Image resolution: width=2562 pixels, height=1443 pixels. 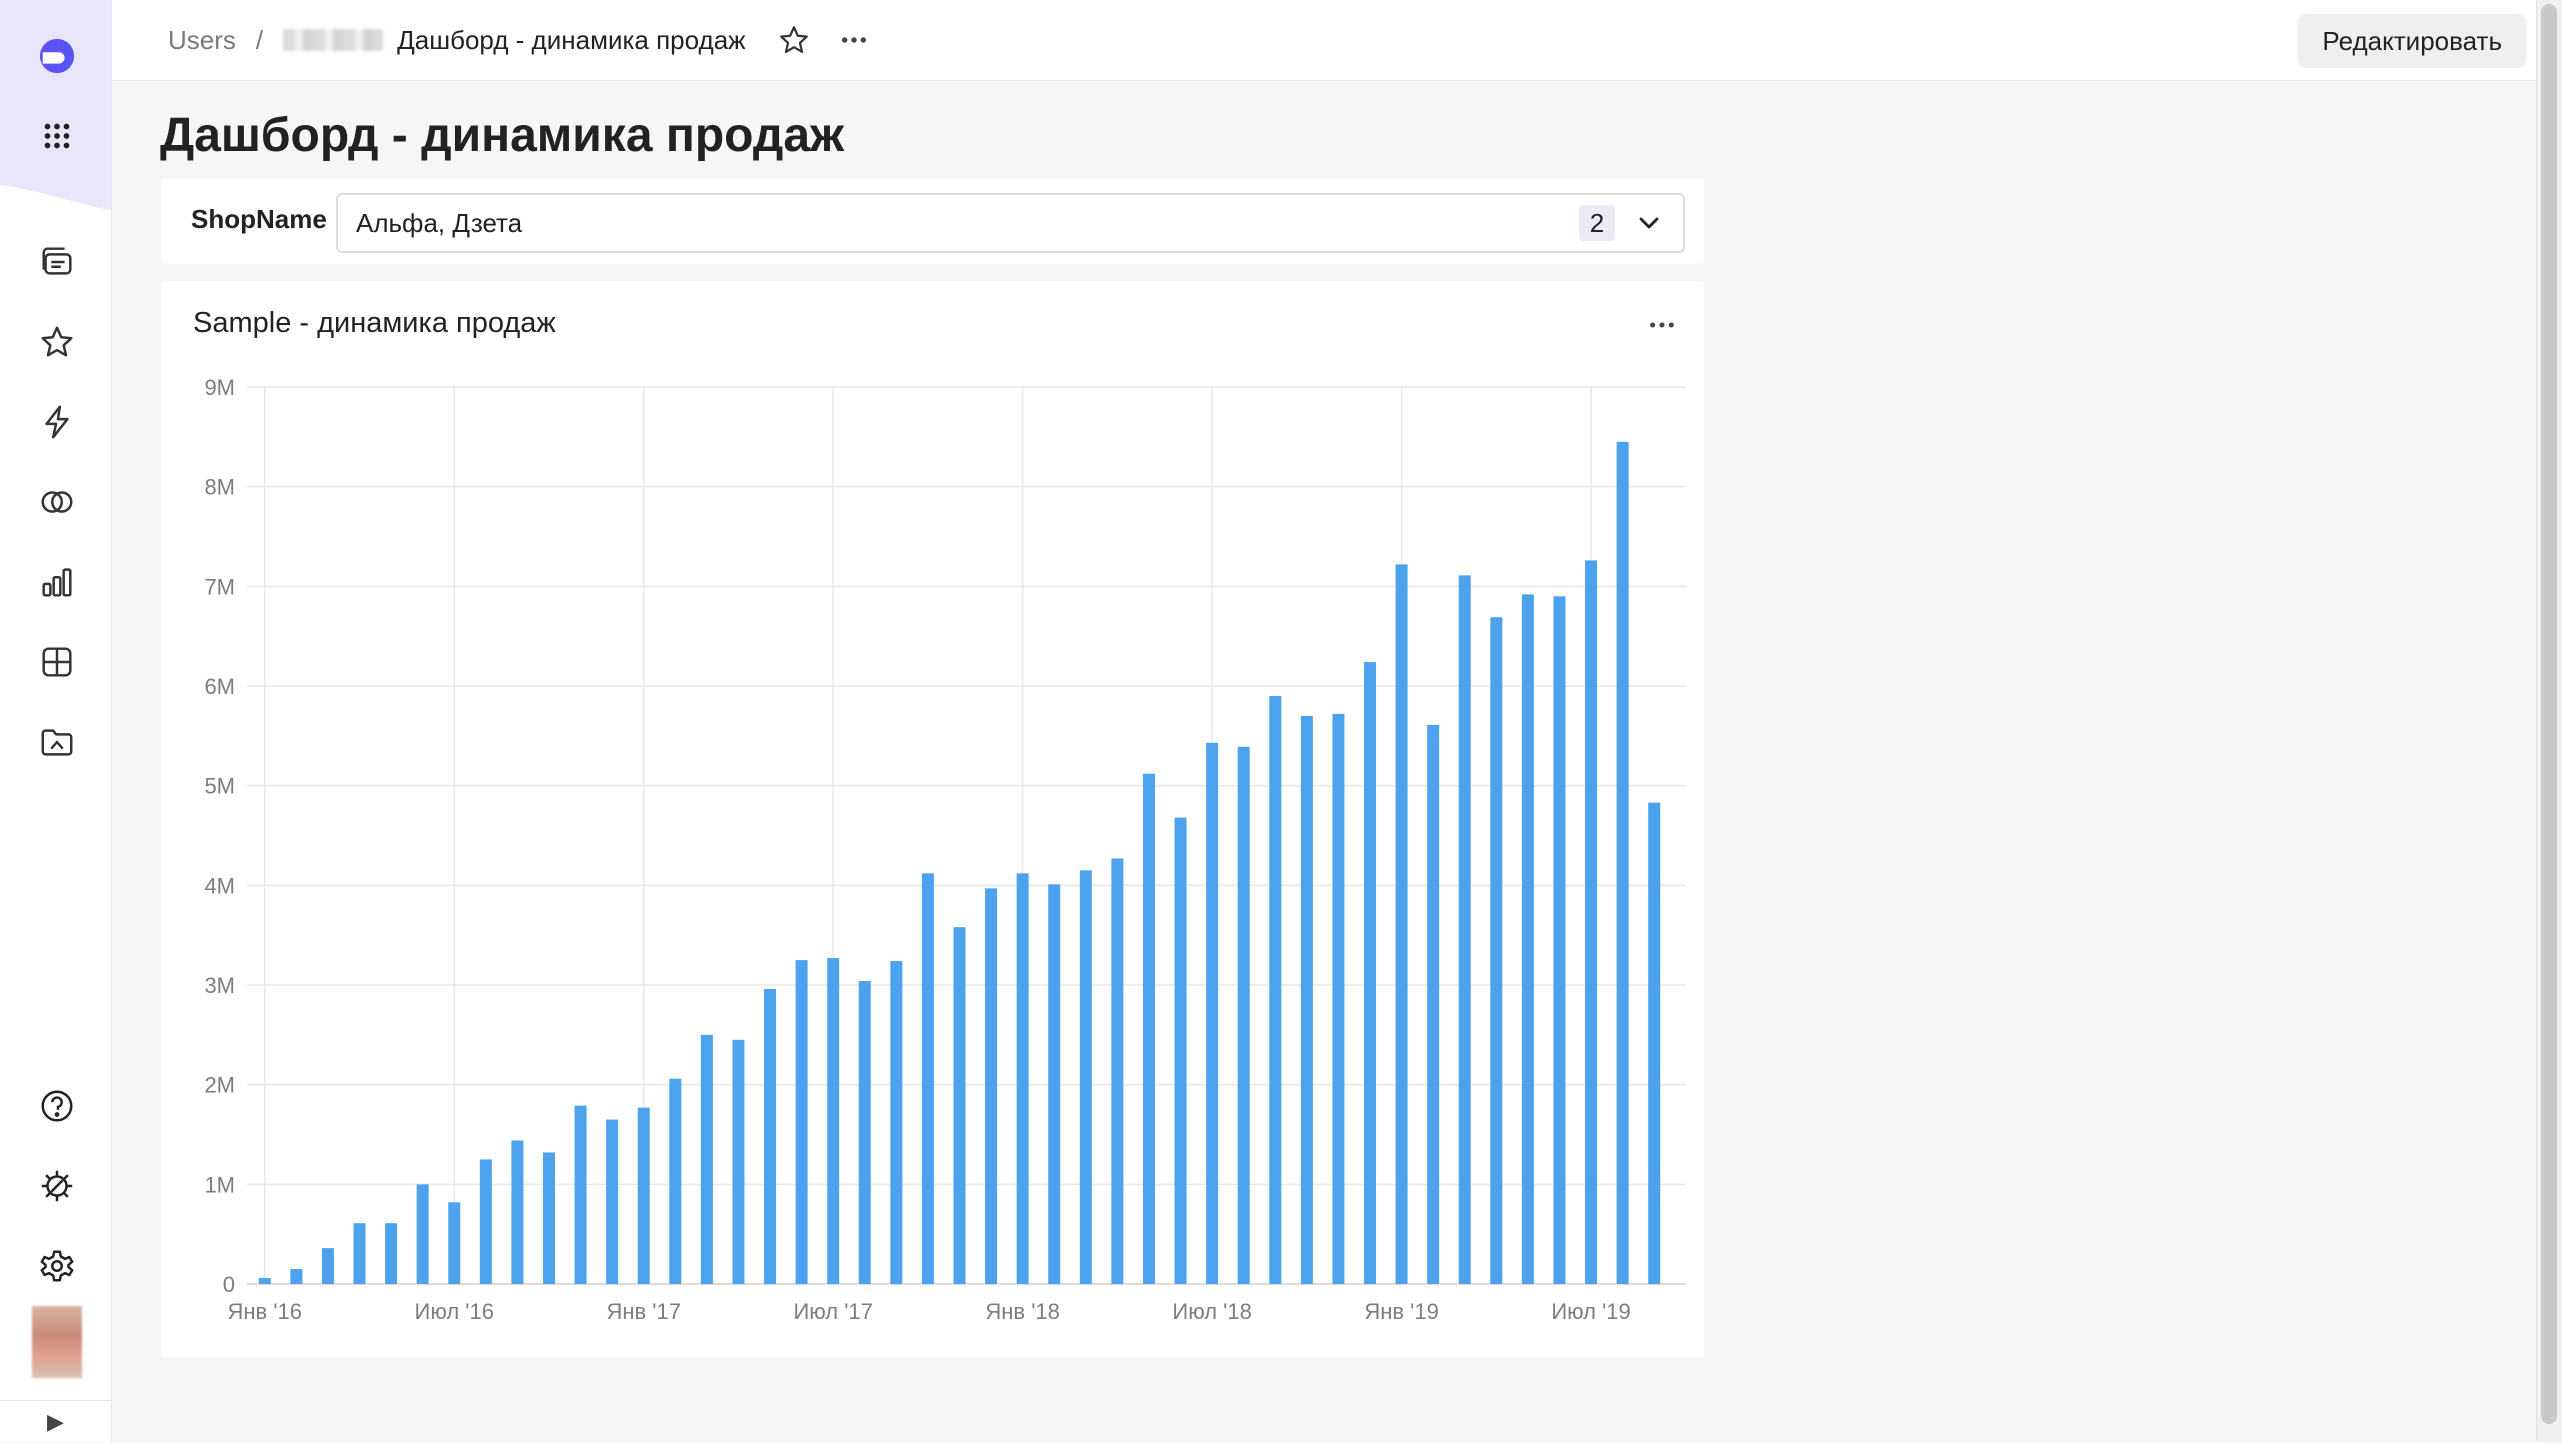 What do you see at coordinates (643, 1311) in the screenshot?
I see `x-tick-label: Янв '17` at bounding box center [643, 1311].